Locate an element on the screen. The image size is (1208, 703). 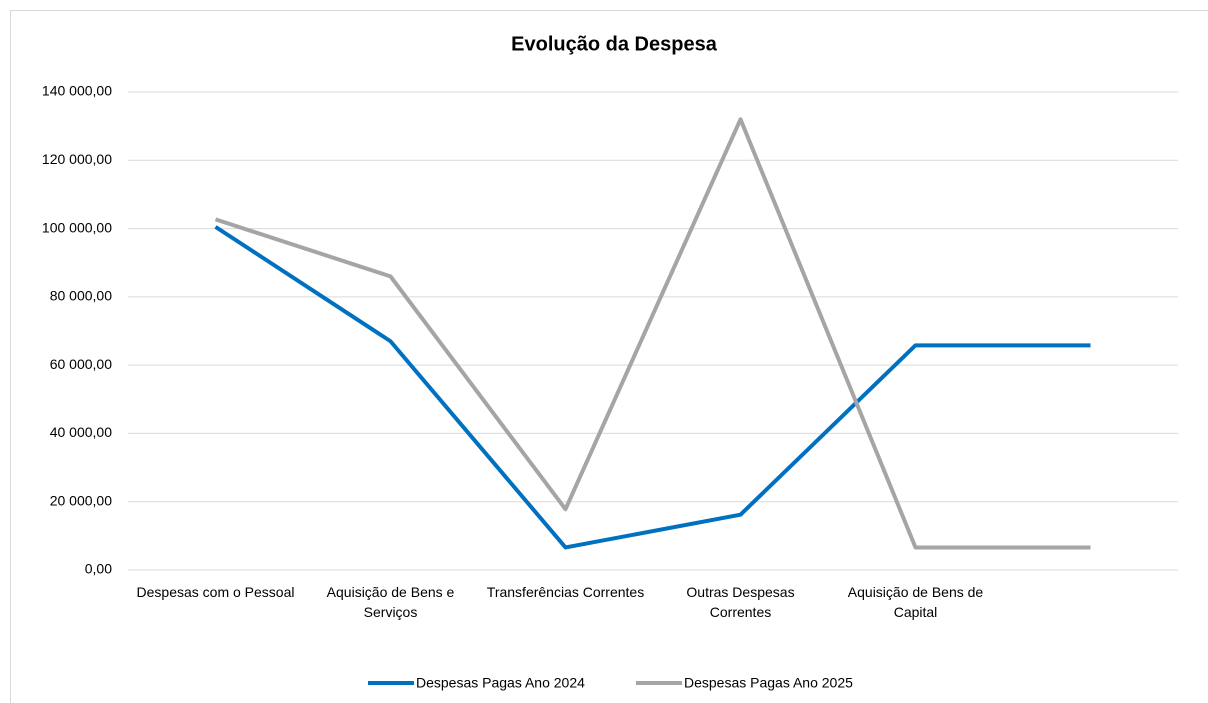
y-tick-label: 120 000,00 is located at coordinates (77, 159).